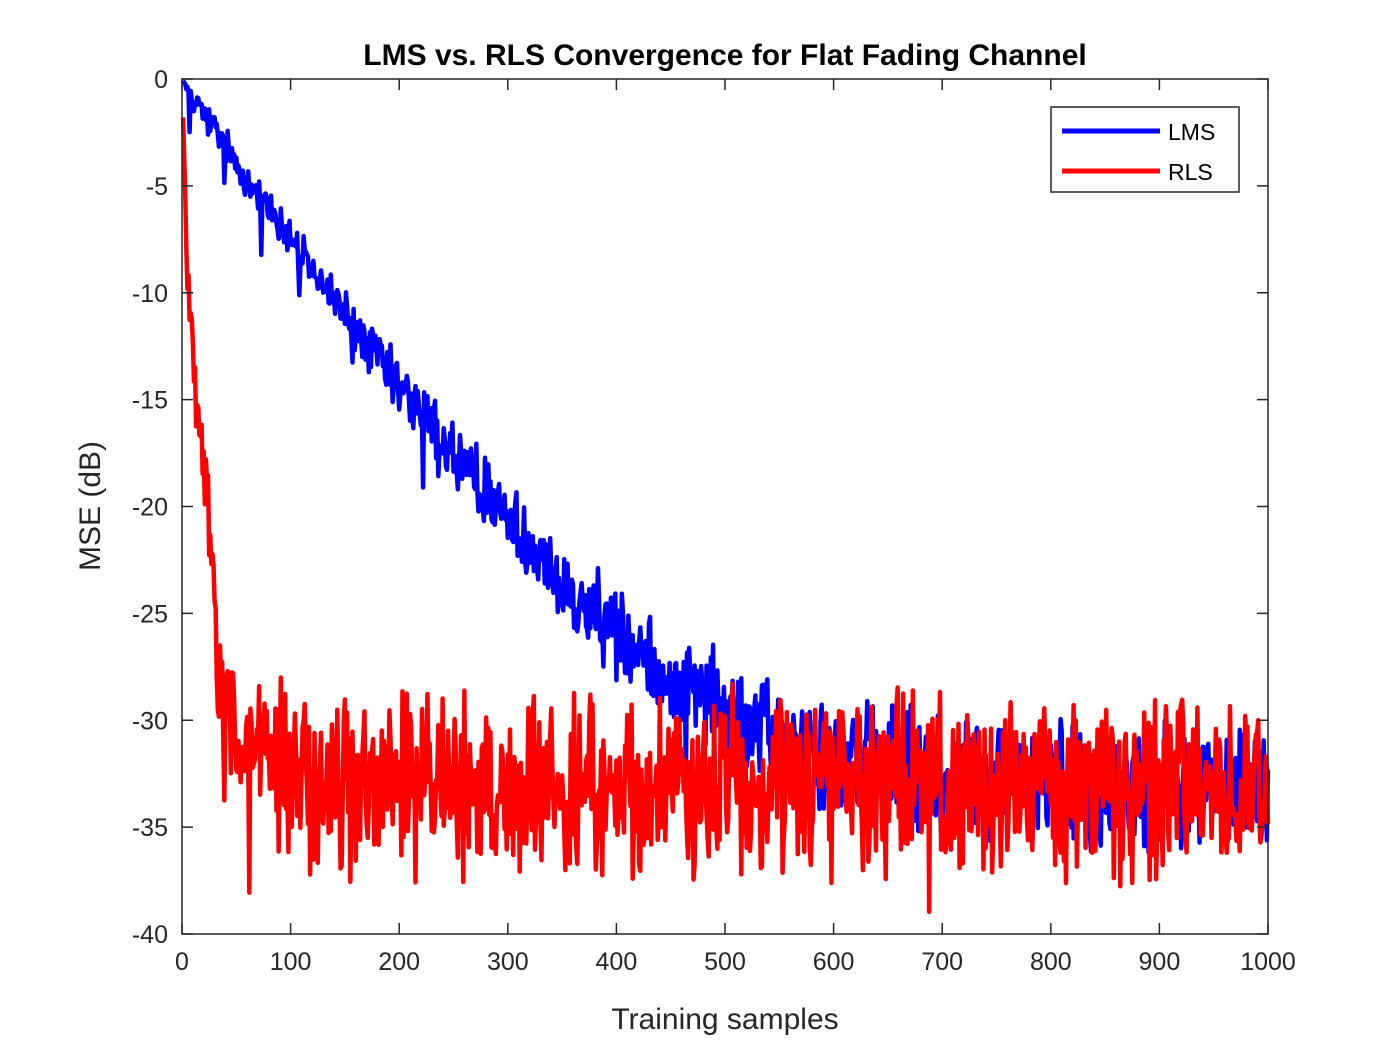 The width and height of the screenshot is (1400, 1050). I want to click on x-tick-label: 900, so click(1160, 962).